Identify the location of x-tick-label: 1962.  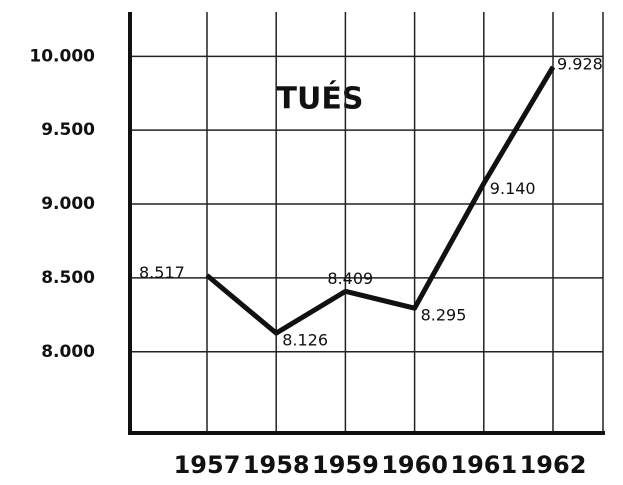
(553, 465).